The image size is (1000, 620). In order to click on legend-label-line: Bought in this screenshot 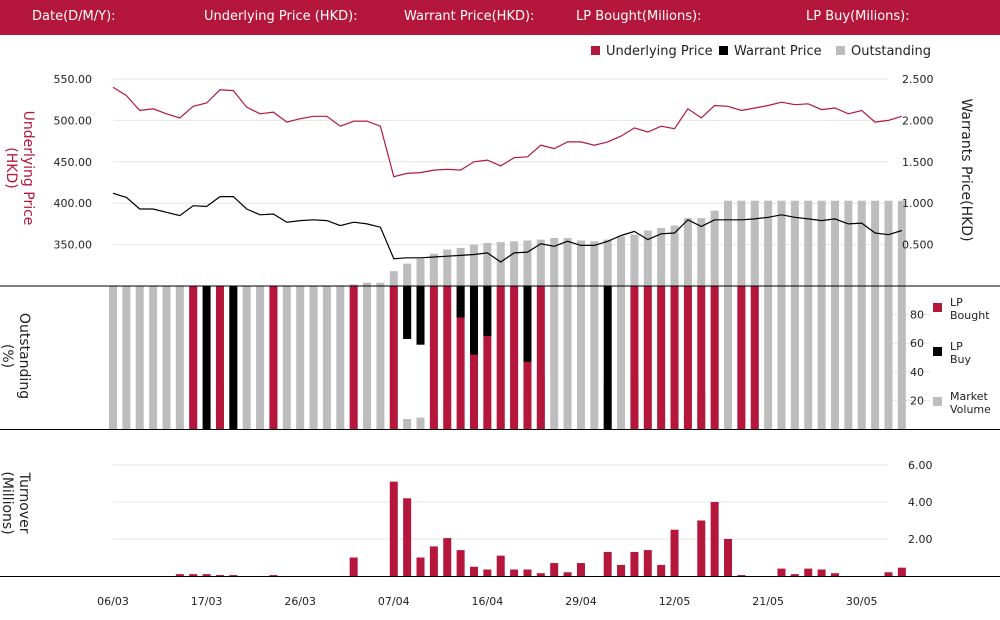, I will do `click(970, 315)`.